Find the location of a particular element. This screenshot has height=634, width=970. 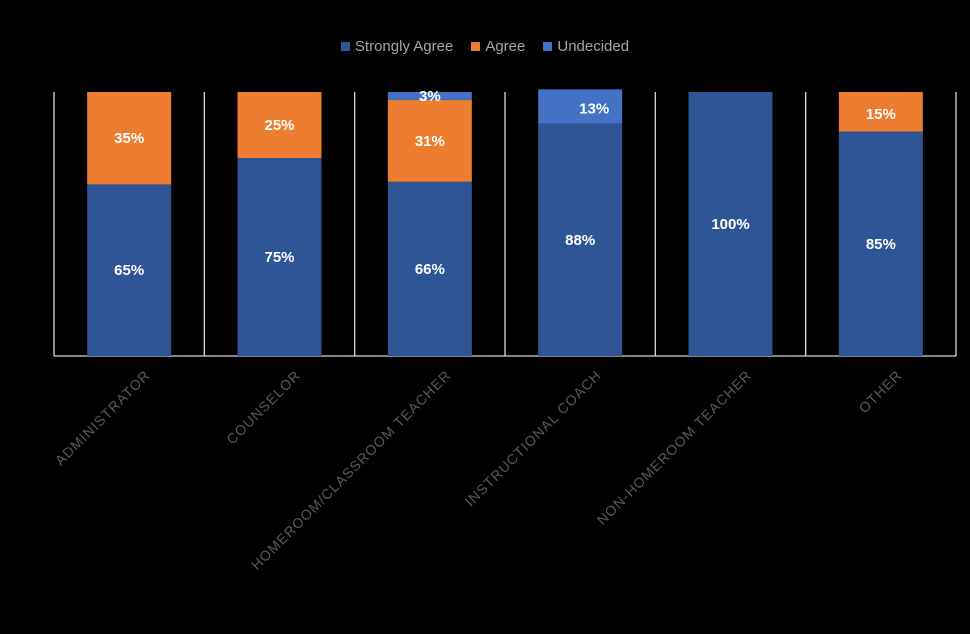

data-label: 85% is located at coordinates (881, 244).